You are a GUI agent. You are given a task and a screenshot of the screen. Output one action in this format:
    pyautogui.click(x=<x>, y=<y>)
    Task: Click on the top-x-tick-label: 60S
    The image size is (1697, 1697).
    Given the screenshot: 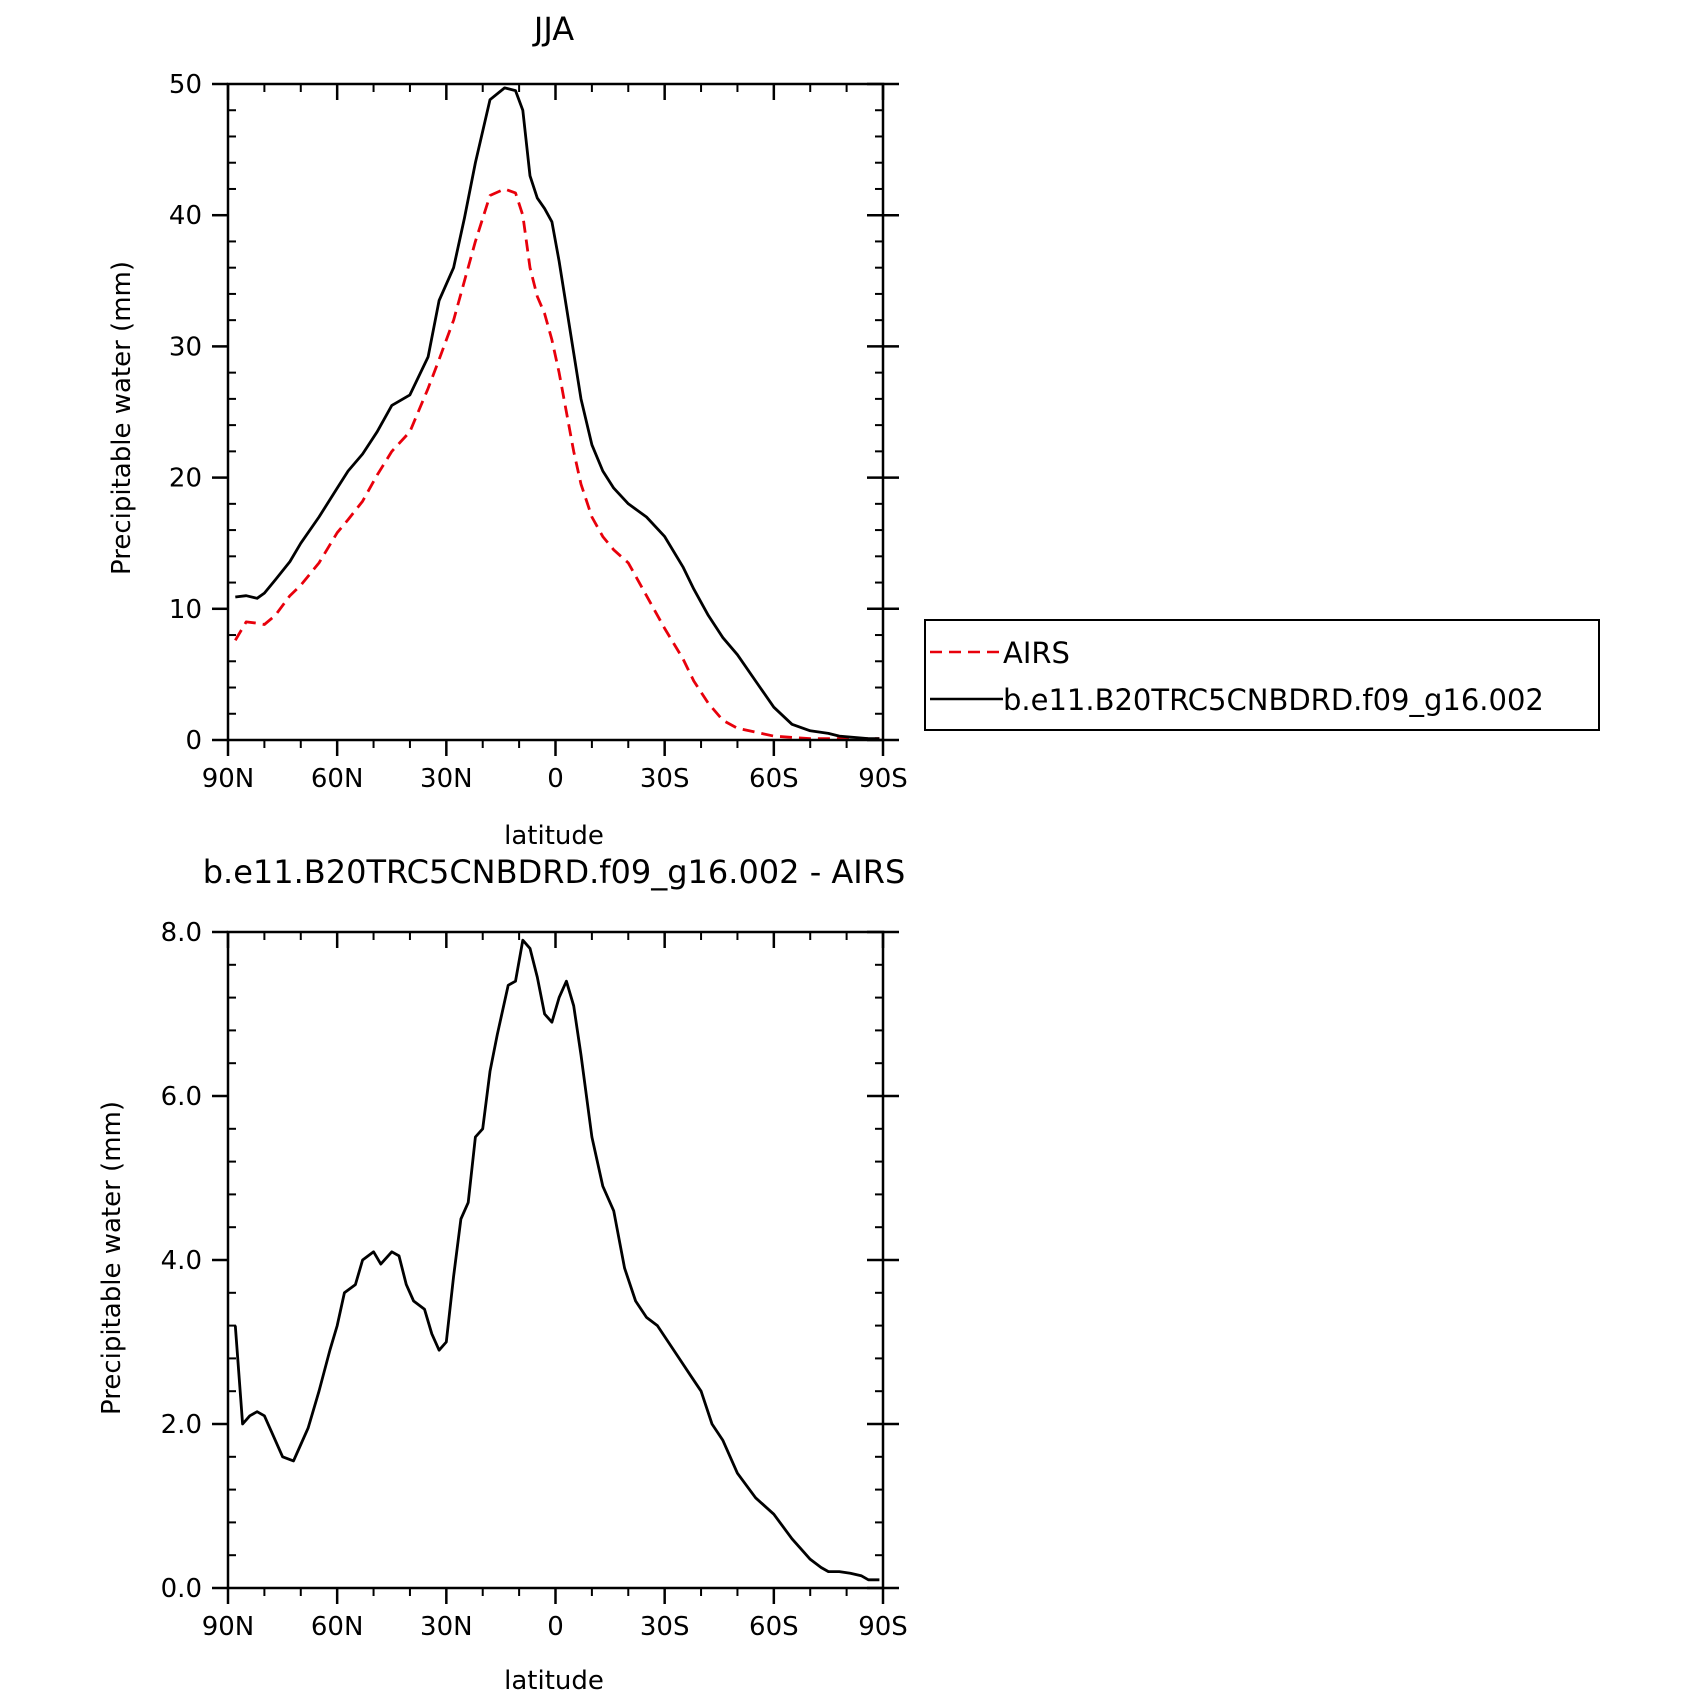 What is the action you would take?
    pyautogui.click(x=774, y=779)
    